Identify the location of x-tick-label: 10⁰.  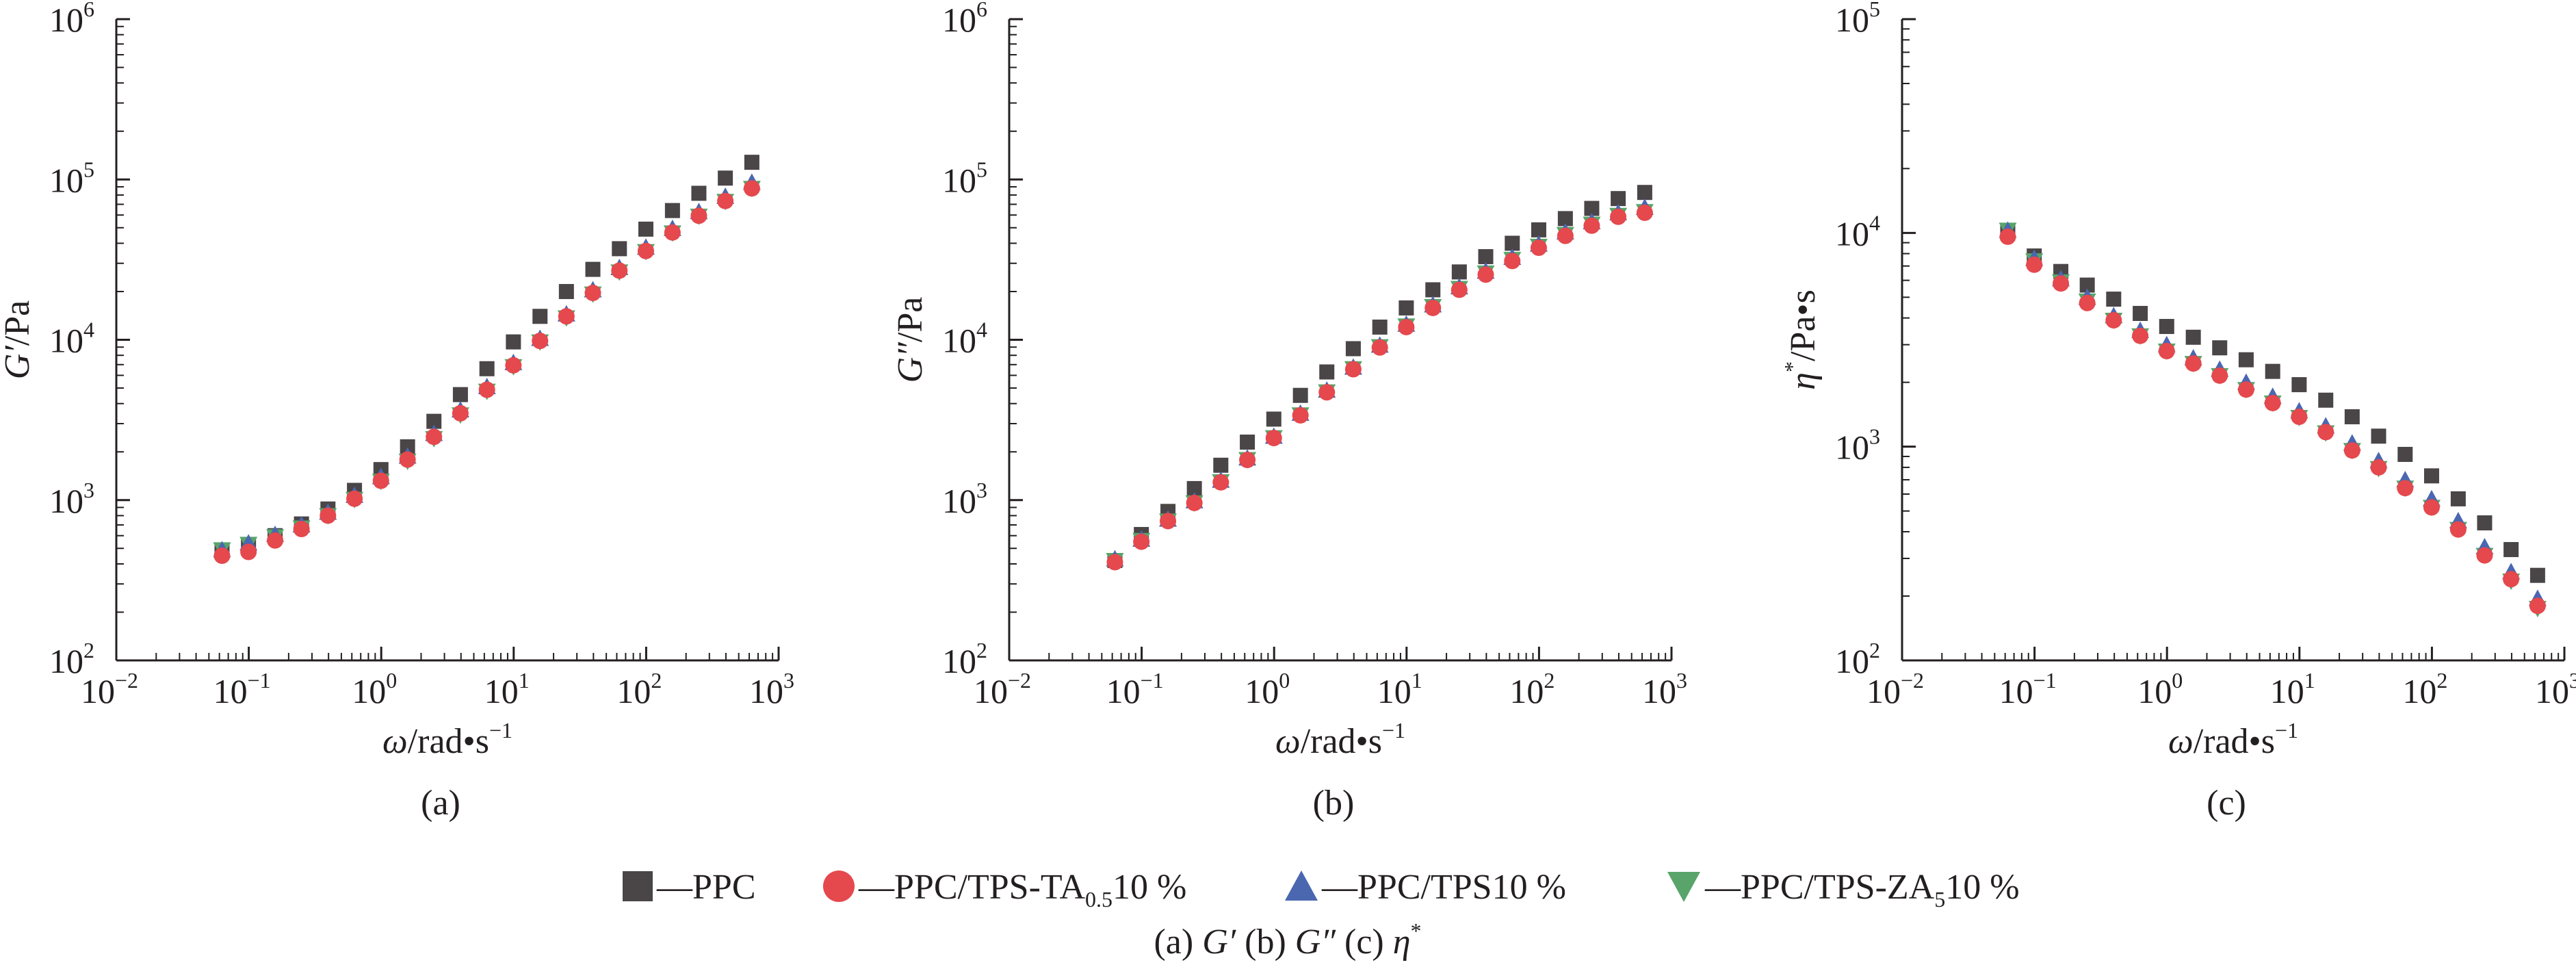
(2160, 689).